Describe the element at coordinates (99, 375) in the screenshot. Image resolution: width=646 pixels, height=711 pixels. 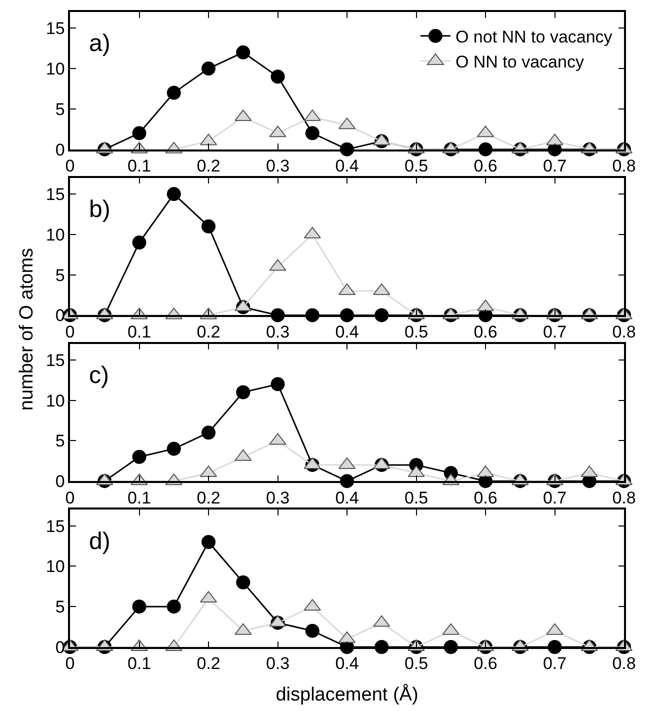
I see `annotation: c)` at that location.